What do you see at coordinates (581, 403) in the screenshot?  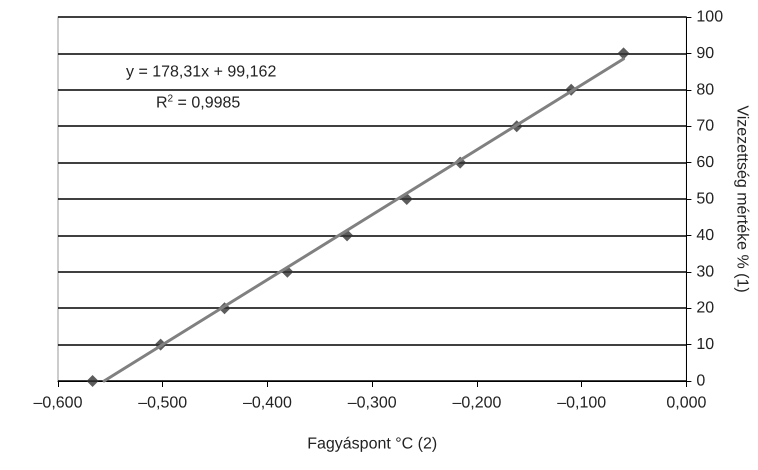 I see `x-tick-label: –0,100` at bounding box center [581, 403].